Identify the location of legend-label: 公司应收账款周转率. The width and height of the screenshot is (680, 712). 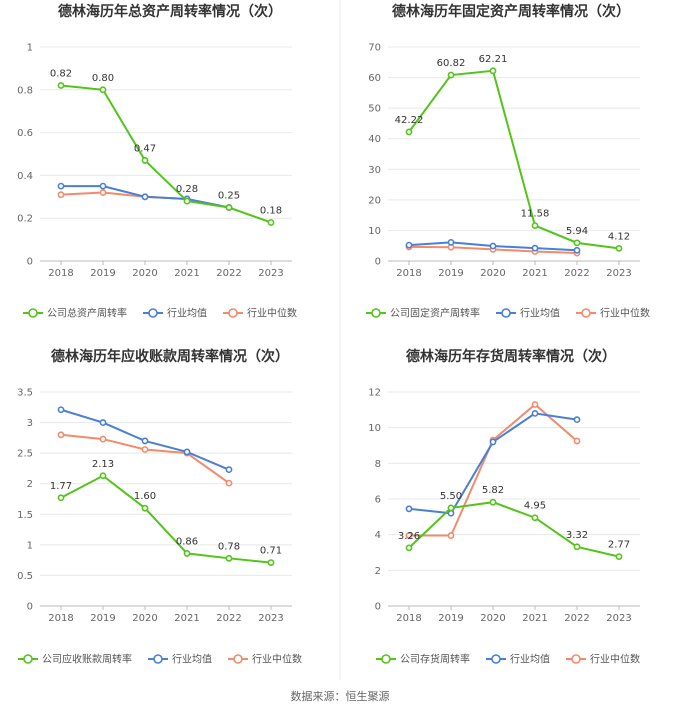
(87, 659).